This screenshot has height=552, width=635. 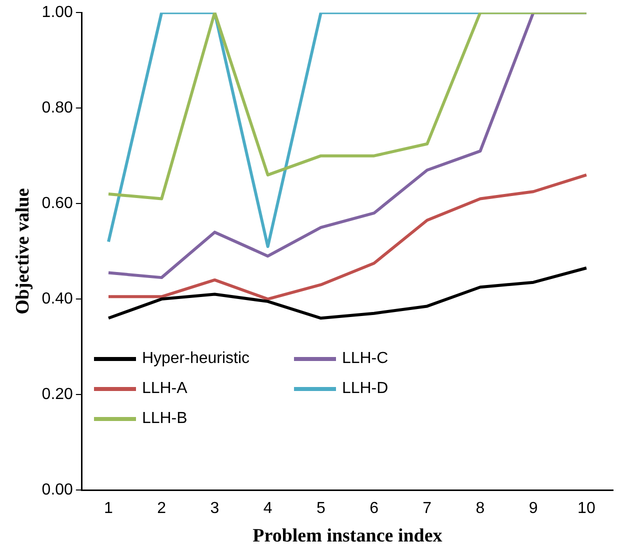 I want to click on y-tick-label: 0.20, so click(x=58, y=394).